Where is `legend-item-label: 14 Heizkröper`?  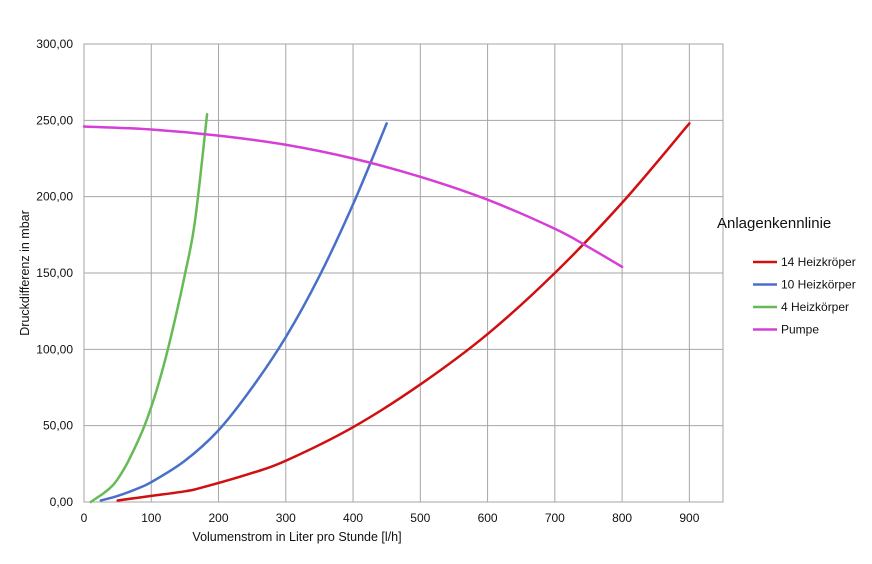 legend-item-label: 14 Heizkröper is located at coordinates (818, 262).